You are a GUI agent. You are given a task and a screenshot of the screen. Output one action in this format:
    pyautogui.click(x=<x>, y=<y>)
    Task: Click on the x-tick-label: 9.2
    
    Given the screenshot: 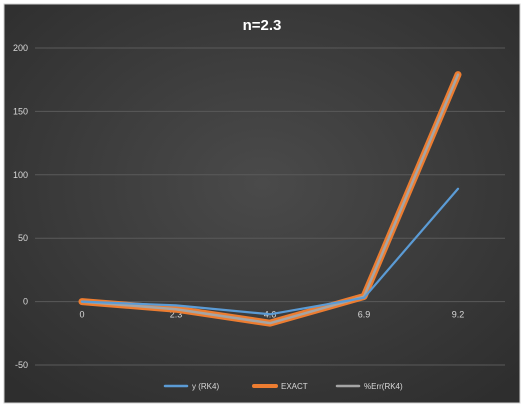 What is the action you would take?
    pyautogui.click(x=458, y=315)
    